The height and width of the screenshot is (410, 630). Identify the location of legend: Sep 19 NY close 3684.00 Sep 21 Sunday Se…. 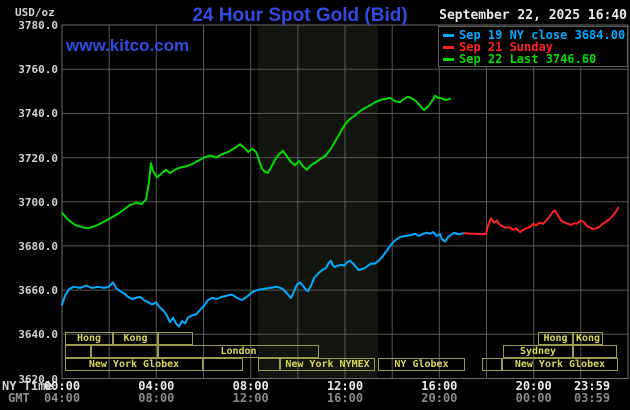
(533, 46).